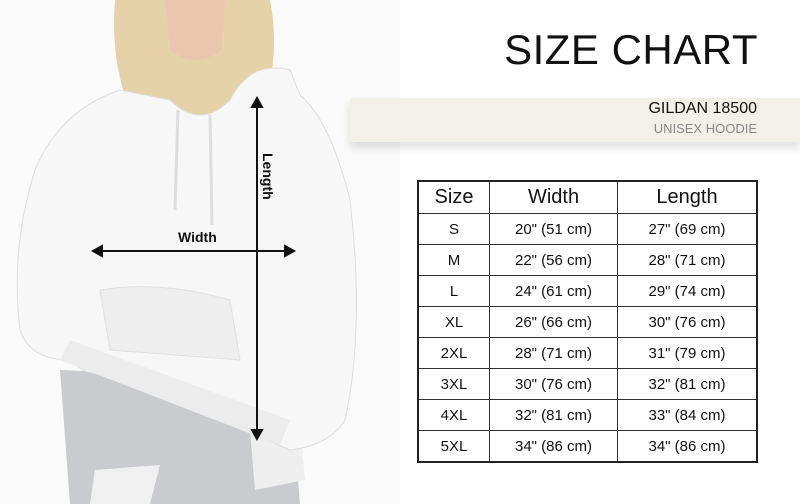  I want to click on length-label: Length, so click(268, 176).